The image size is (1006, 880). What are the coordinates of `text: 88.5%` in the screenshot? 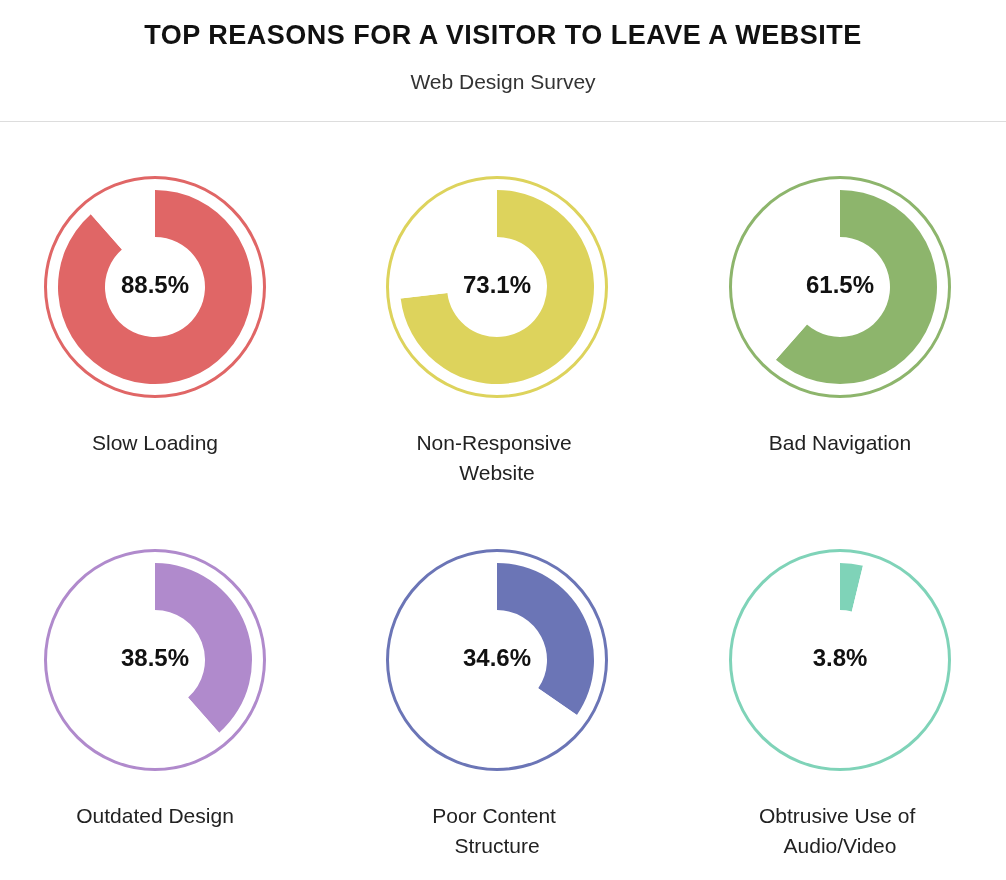 It's located at (155, 284).